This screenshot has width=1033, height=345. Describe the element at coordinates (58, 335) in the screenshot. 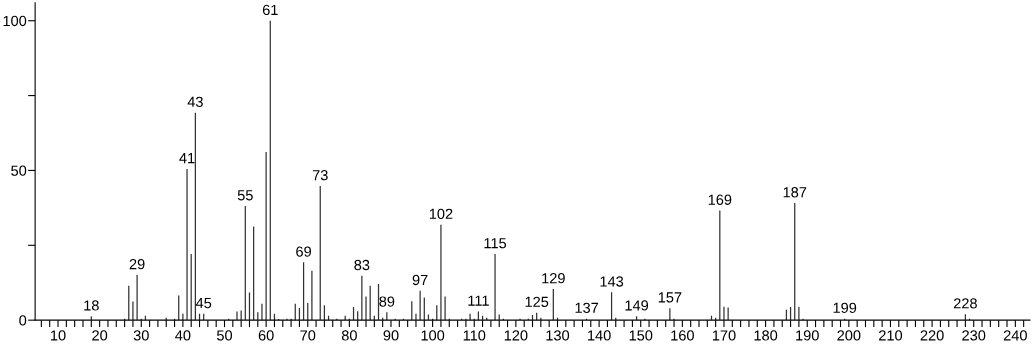

I see `x-tick-label: 10` at that location.